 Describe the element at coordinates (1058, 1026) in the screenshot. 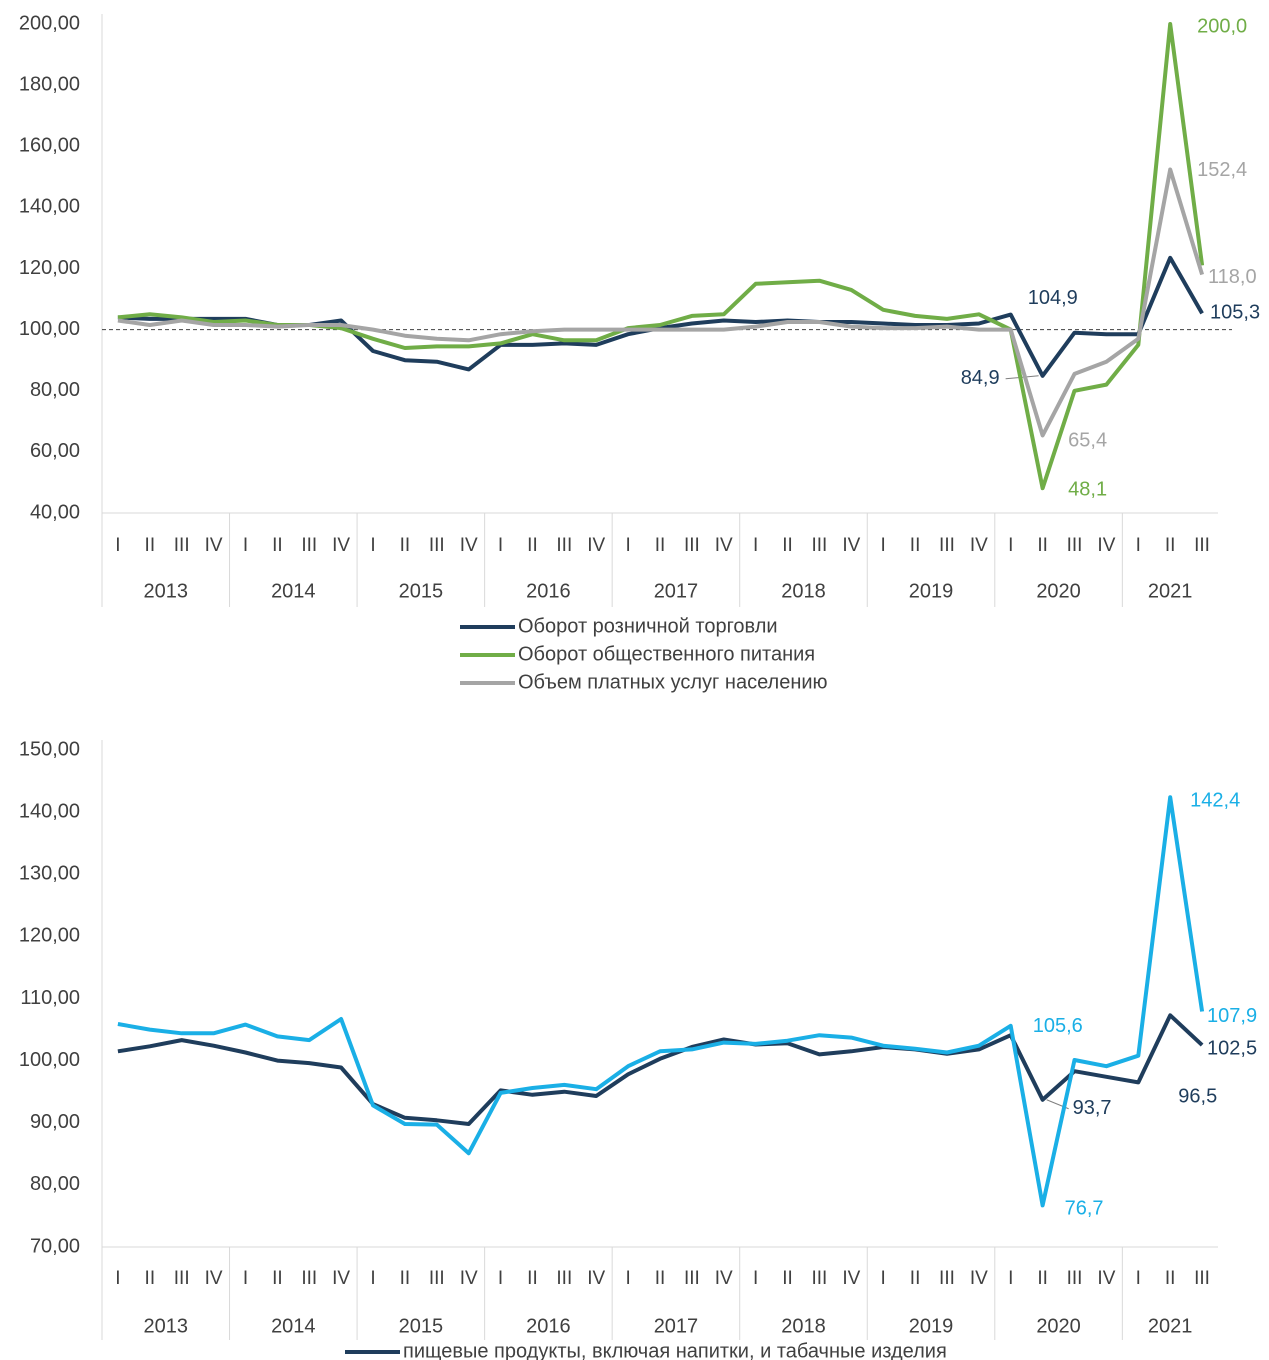

I see `data-label: 105,6` at that location.